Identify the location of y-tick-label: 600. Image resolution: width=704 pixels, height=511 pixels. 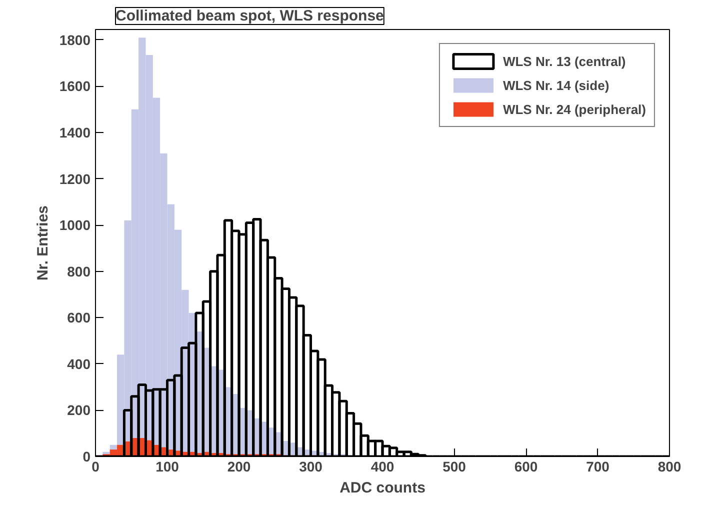
(79, 318).